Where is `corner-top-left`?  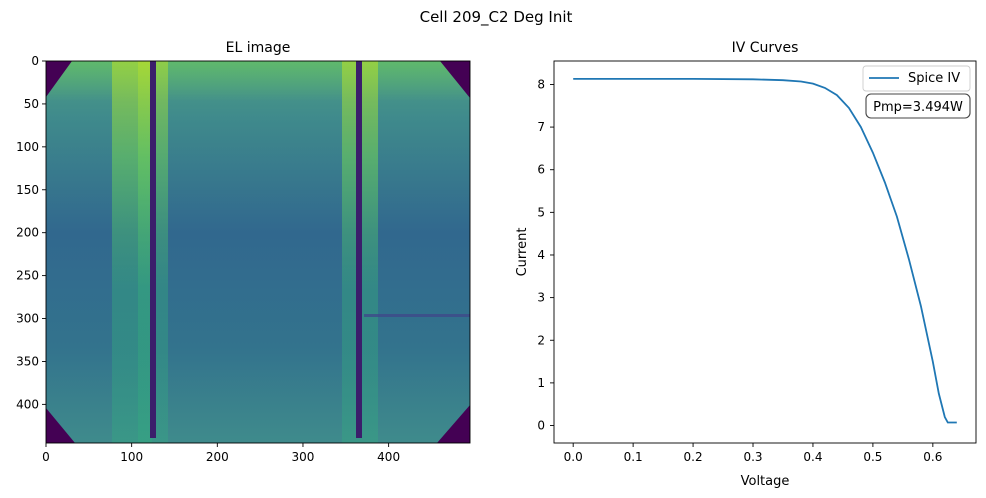
corner-top-left is located at coordinates (59, 79).